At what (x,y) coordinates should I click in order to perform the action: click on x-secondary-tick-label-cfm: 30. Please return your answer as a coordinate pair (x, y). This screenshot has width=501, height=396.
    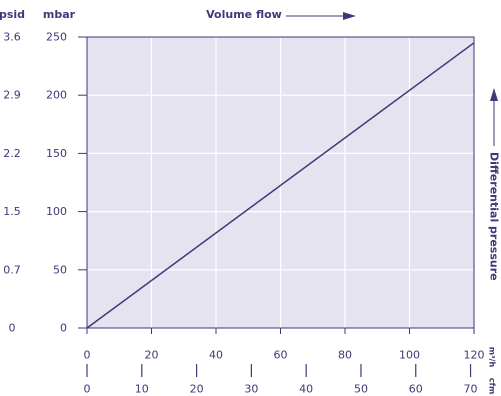
    Looking at the image, I should click on (251, 389).